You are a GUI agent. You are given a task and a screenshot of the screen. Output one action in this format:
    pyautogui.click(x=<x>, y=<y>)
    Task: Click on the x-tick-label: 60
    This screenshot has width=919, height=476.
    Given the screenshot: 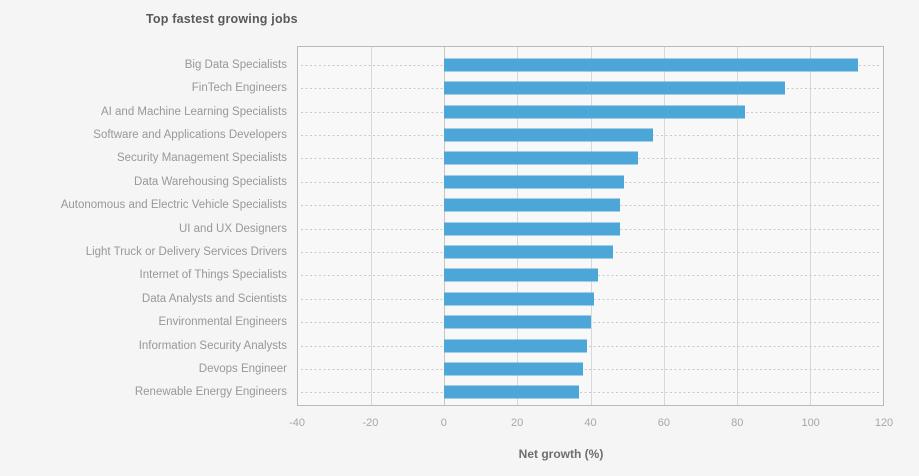 What is the action you would take?
    pyautogui.click(x=663, y=423)
    